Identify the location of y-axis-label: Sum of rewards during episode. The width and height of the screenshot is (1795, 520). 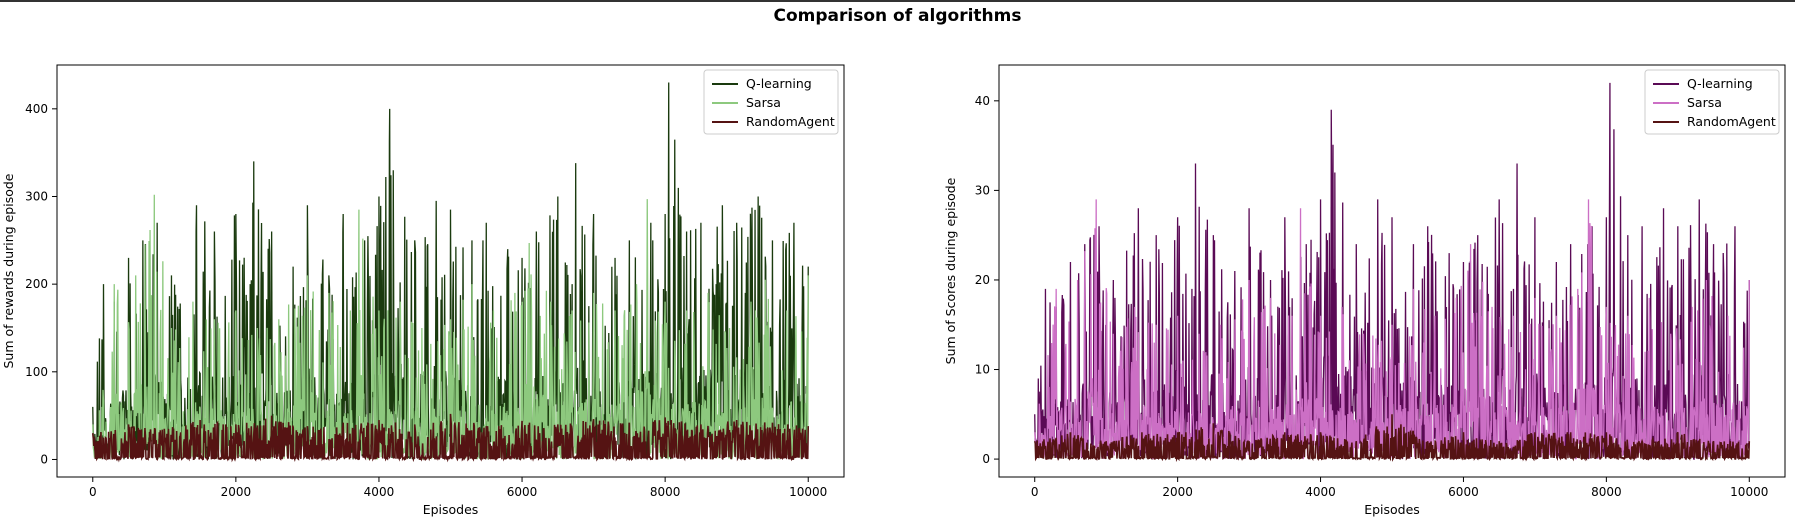
(8, 270).